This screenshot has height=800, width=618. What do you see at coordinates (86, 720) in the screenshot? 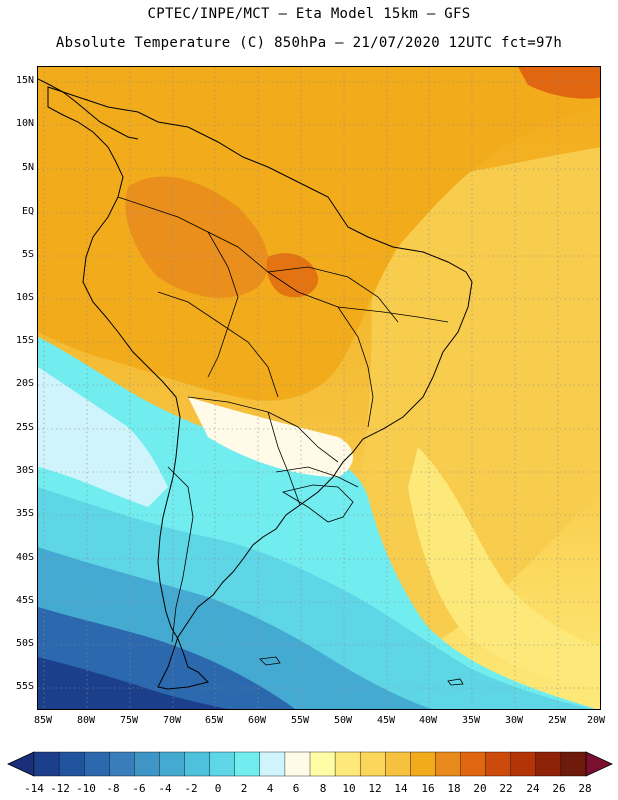
I see `lon-label: 80W` at bounding box center [86, 720].